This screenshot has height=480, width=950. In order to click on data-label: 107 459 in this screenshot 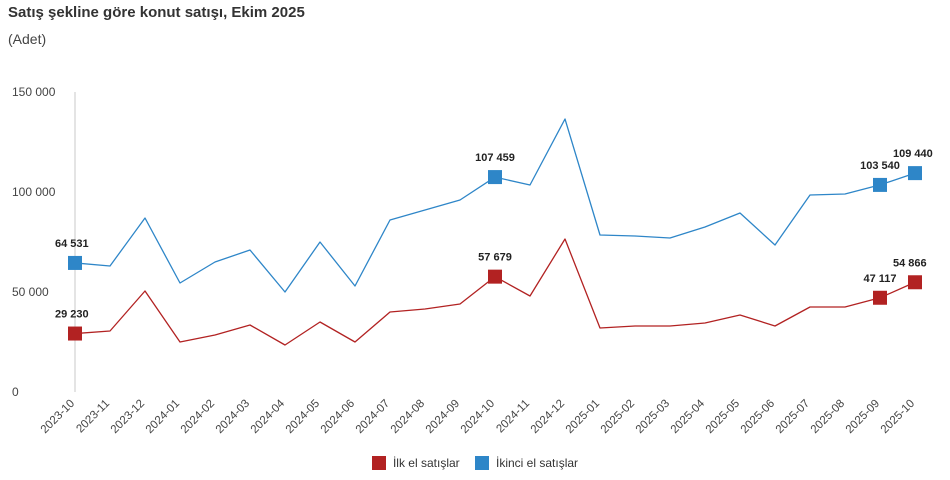, I will do `click(495, 158)`.